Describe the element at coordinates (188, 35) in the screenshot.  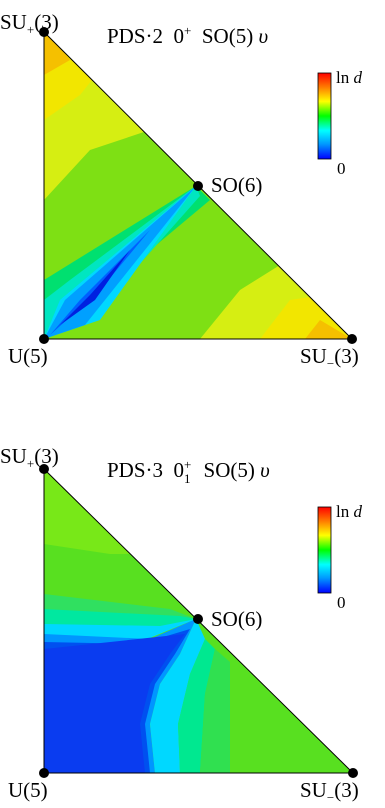
I see `chart-title-1: PDS·2 0+ SO(5) υ` at that location.